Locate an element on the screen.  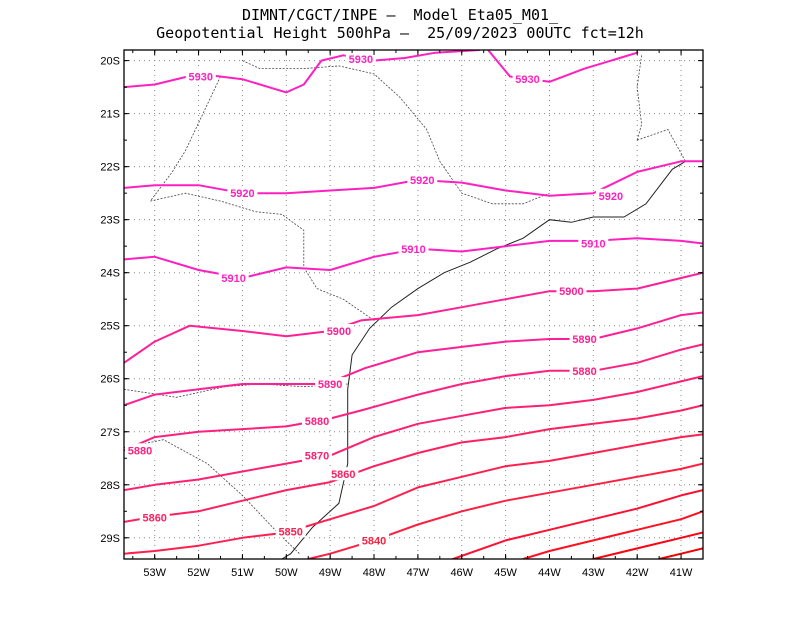
lon-tick-label: 50W is located at coordinates (286, 573).